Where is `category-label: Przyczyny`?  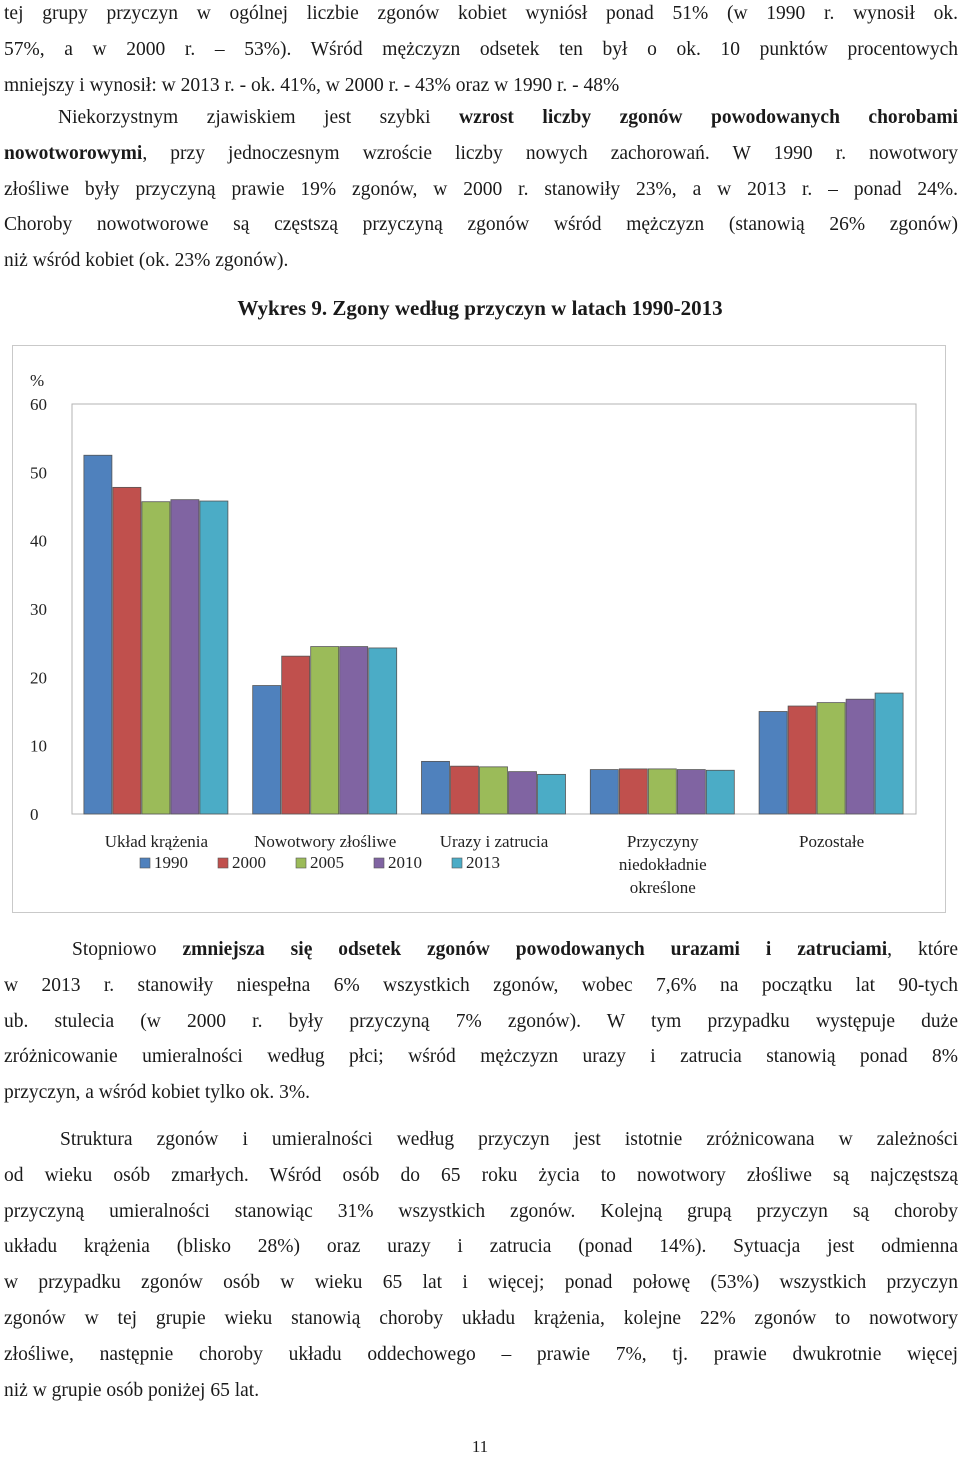 category-label: Przyczyny is located at coordinates (663, 841).